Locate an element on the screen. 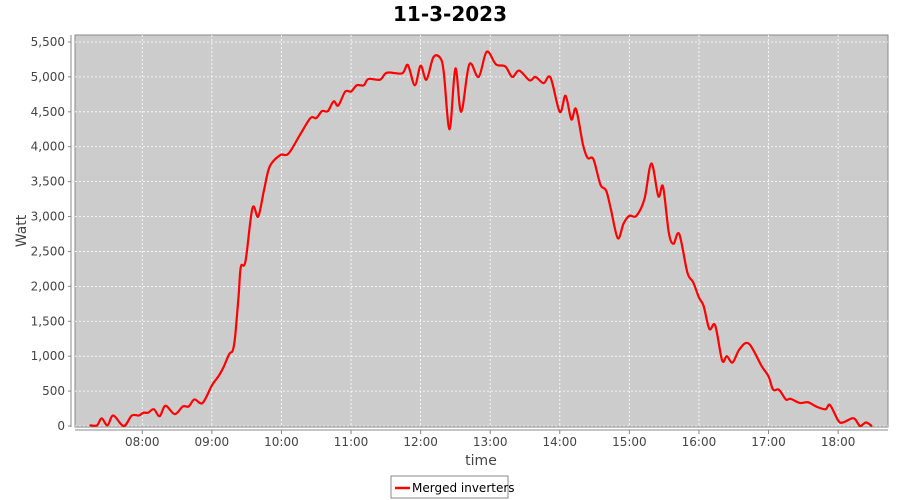 This screenshot has width=900, height=500. y-tick-label: 4,500 is located at coordinates (48, 112).